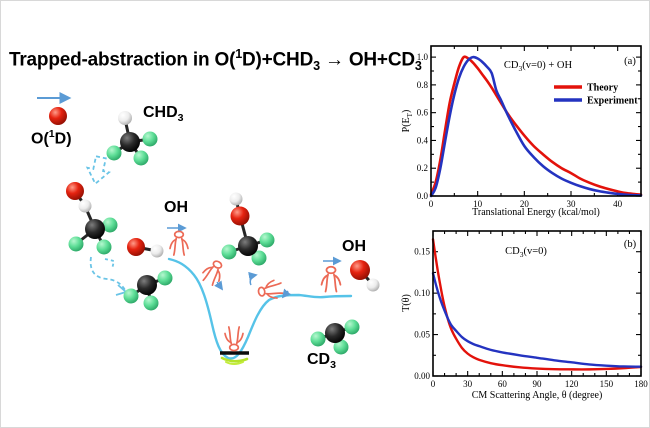  I want to click on descent-arrow, so click(219, 285).